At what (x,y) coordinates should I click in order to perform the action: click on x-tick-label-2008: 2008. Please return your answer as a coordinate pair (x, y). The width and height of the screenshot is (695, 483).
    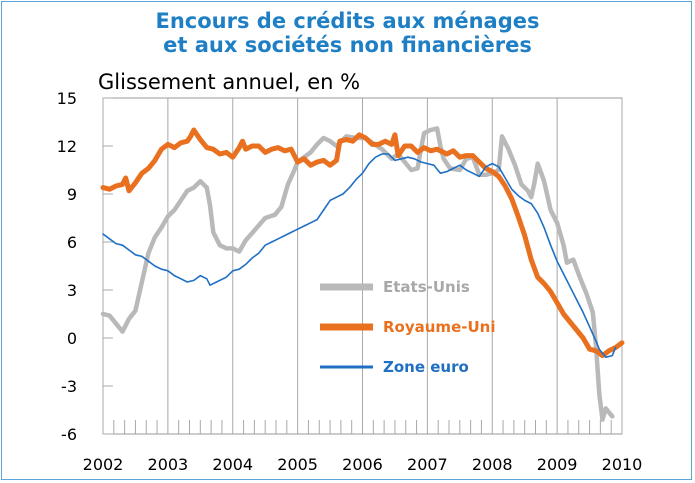
    Looking at the image, I should click on (492, 464).